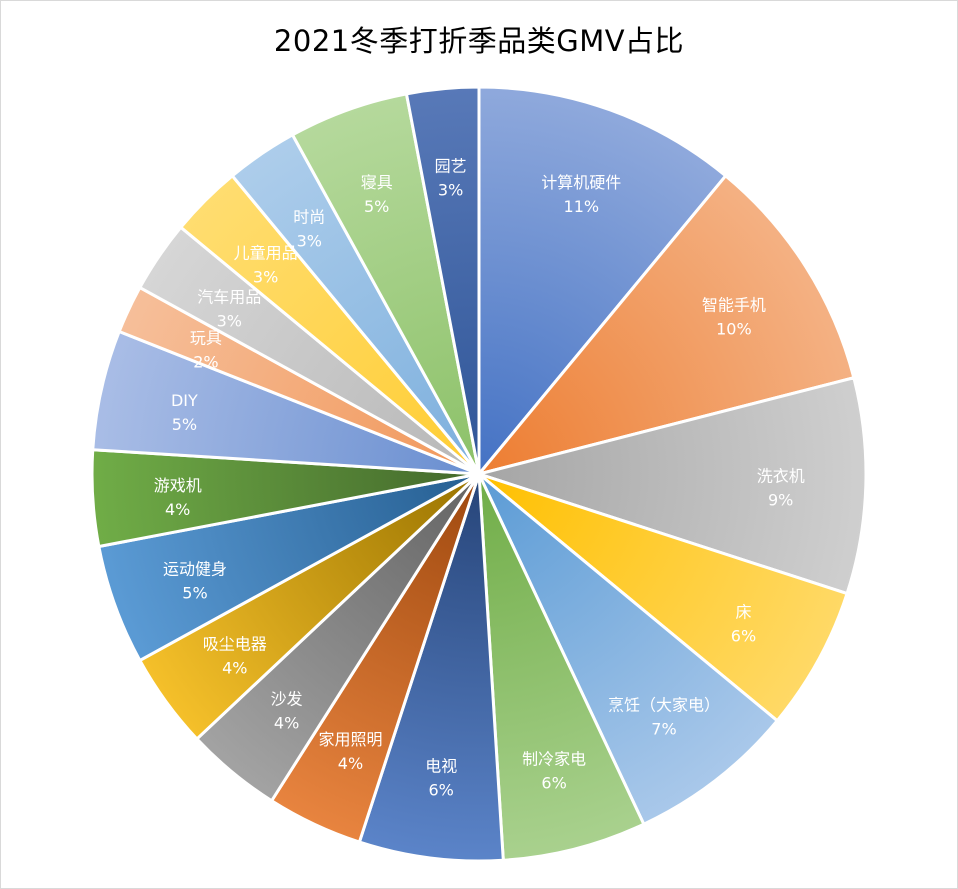 The height and width of the screenshot is (889, 958). What do you see at coordinates (663, 729) in the screenshot?
I see `slice-percent-label: 7%` at bounding box center [663, 729].